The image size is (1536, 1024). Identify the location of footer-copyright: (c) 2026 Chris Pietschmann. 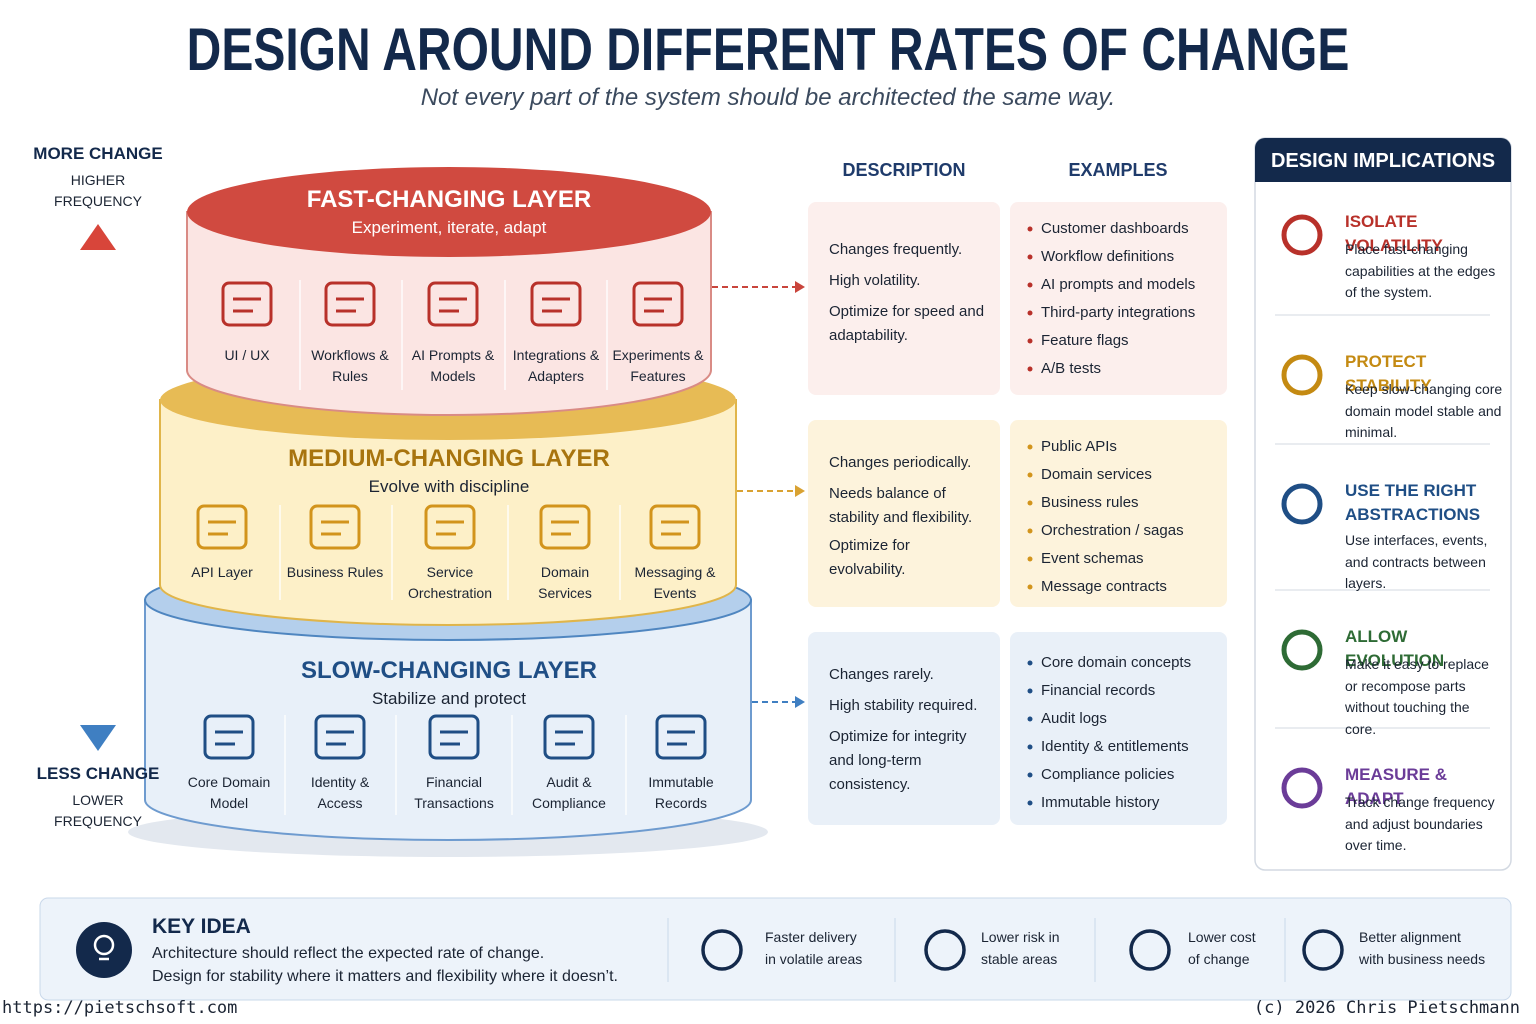
(1386, 1008).